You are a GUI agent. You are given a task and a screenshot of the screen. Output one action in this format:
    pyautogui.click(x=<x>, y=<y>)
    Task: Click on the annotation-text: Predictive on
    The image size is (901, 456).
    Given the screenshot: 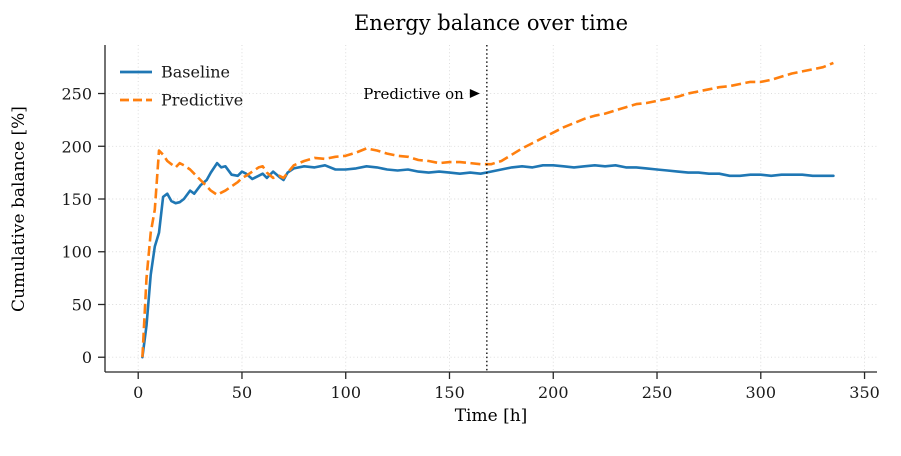 What is the action you would take?
    pyautogui.click(x=413, y=94)
    